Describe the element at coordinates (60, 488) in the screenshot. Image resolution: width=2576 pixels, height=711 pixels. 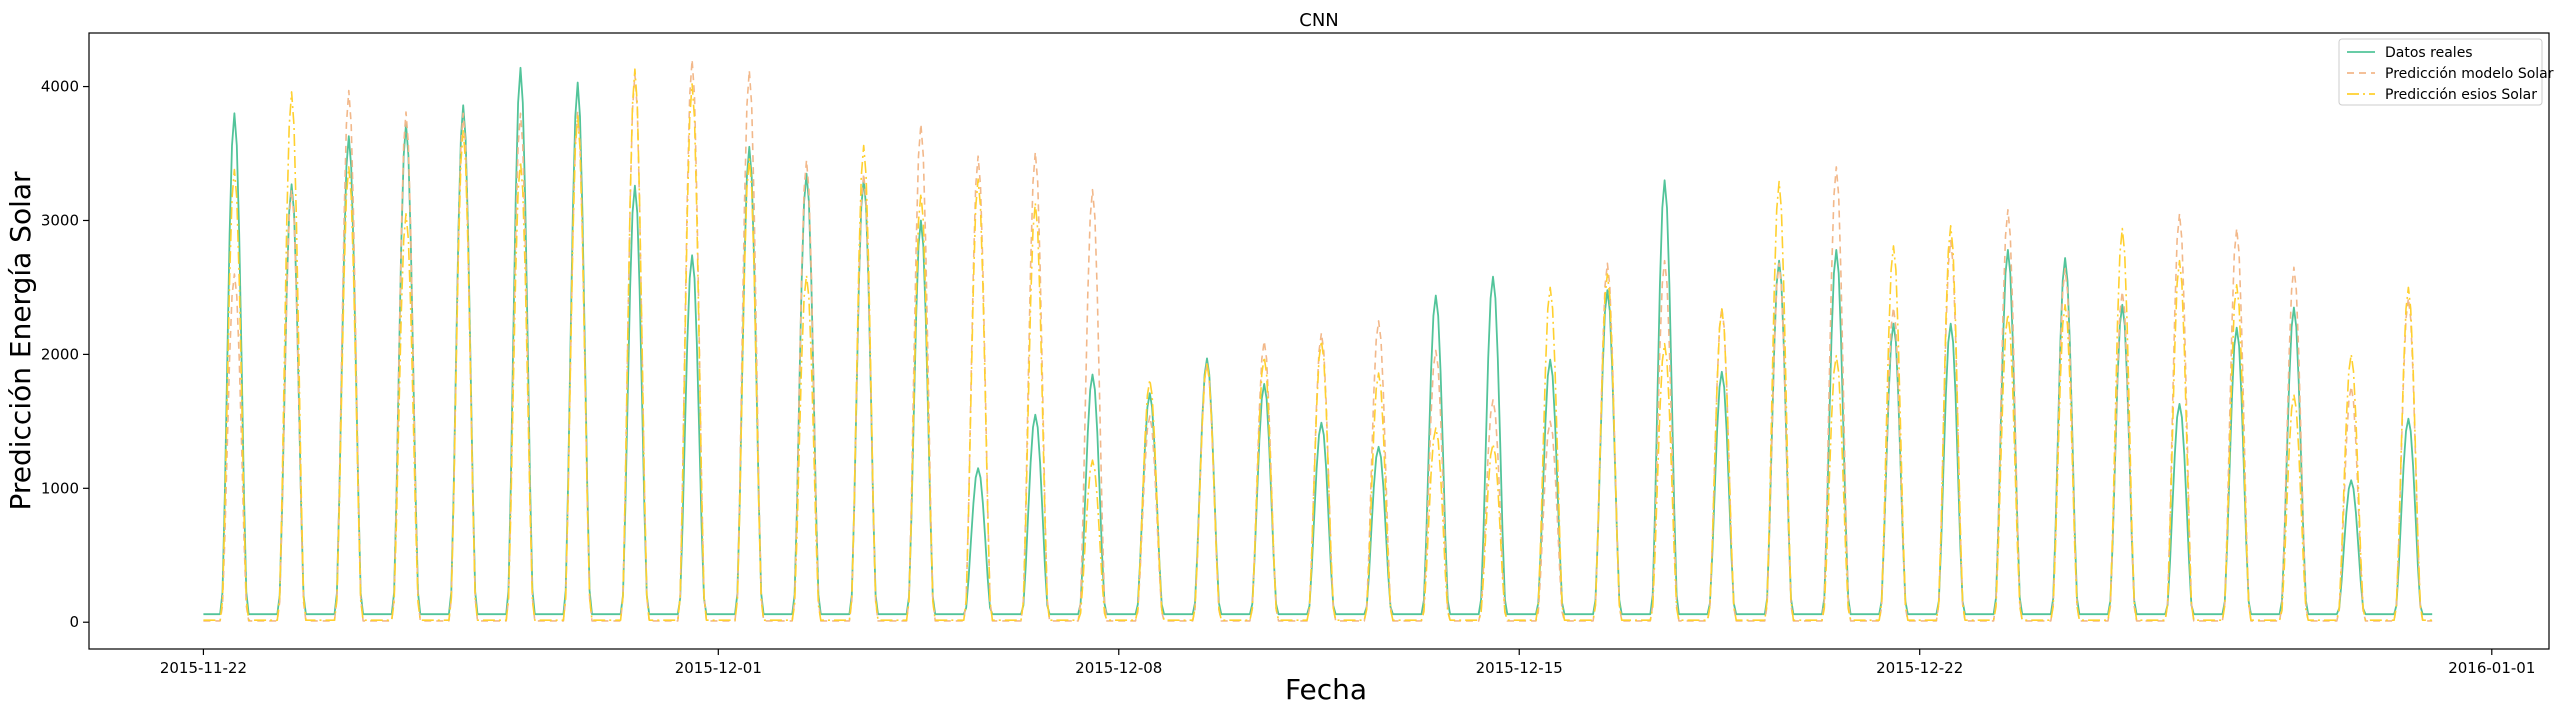
I see `y-tick-label: 1000` at that location.